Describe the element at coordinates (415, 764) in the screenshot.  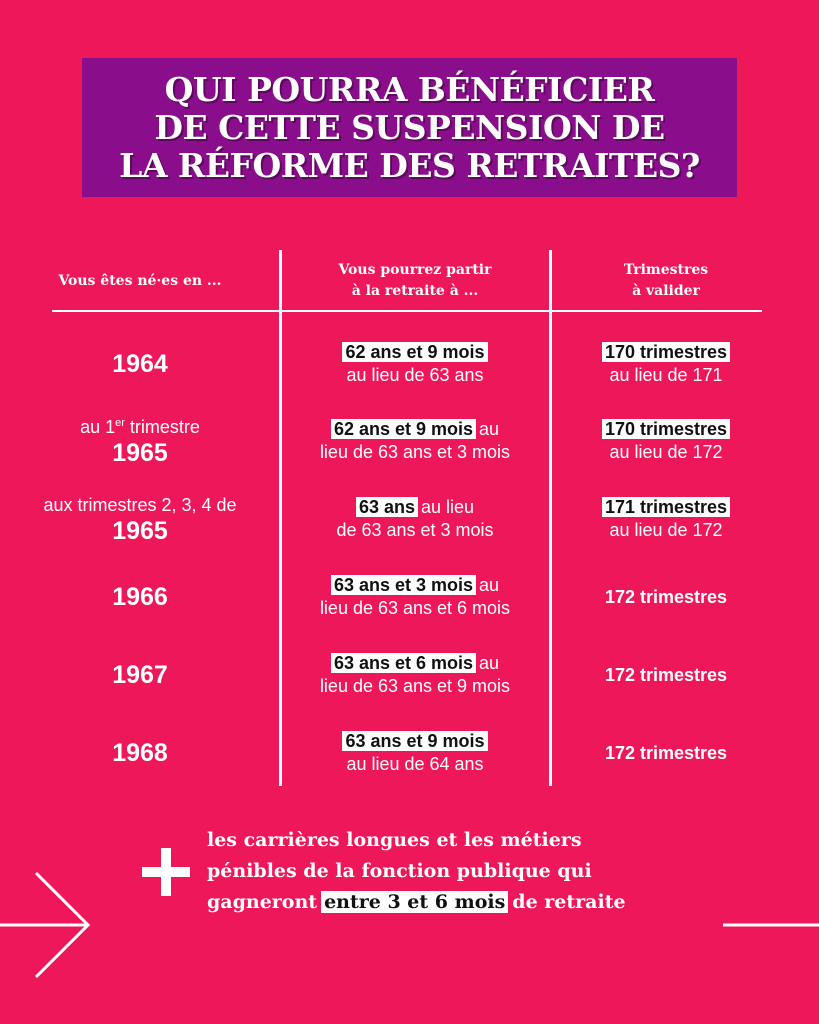
I see `cell-text: au lieu de 64 ans` at that location.